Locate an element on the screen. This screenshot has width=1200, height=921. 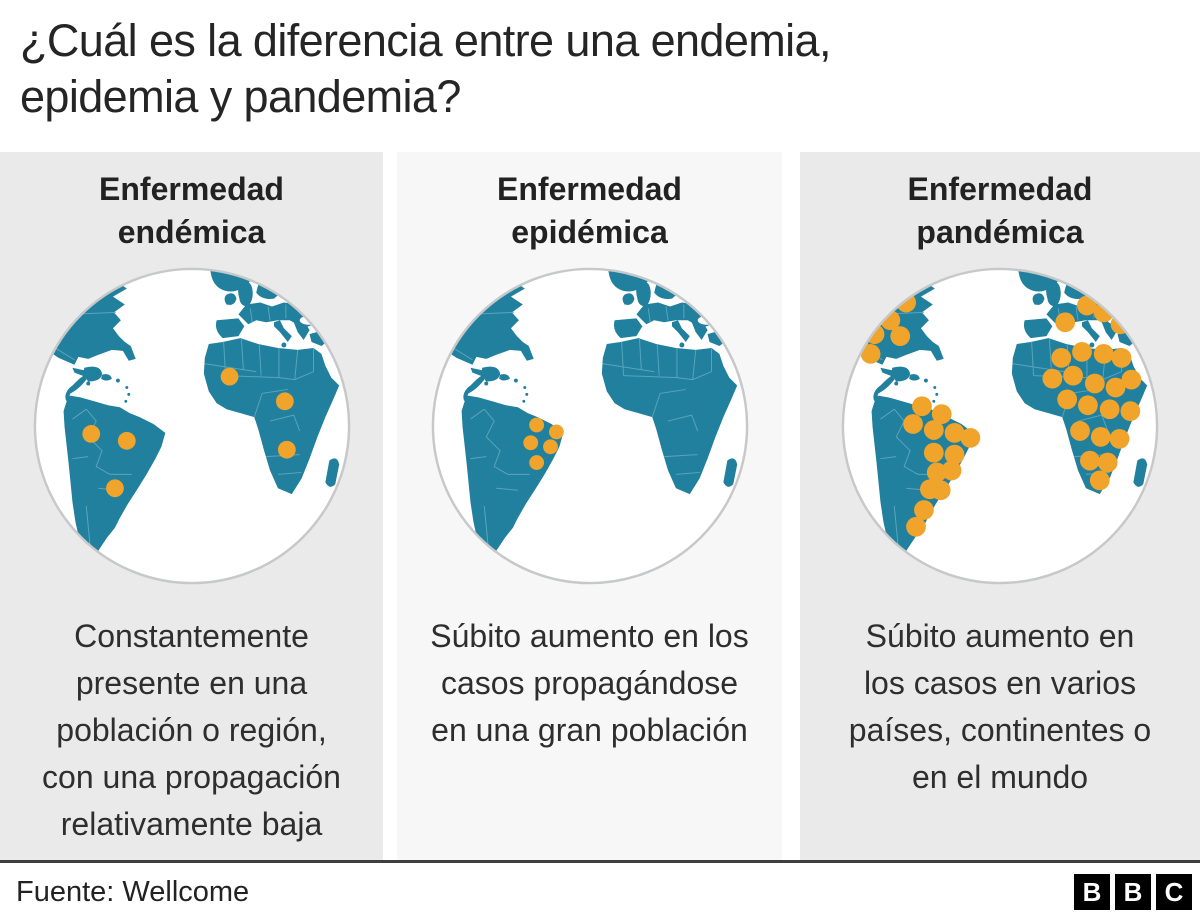
description-line: casos propagándose is located at coordinates (589, 683).